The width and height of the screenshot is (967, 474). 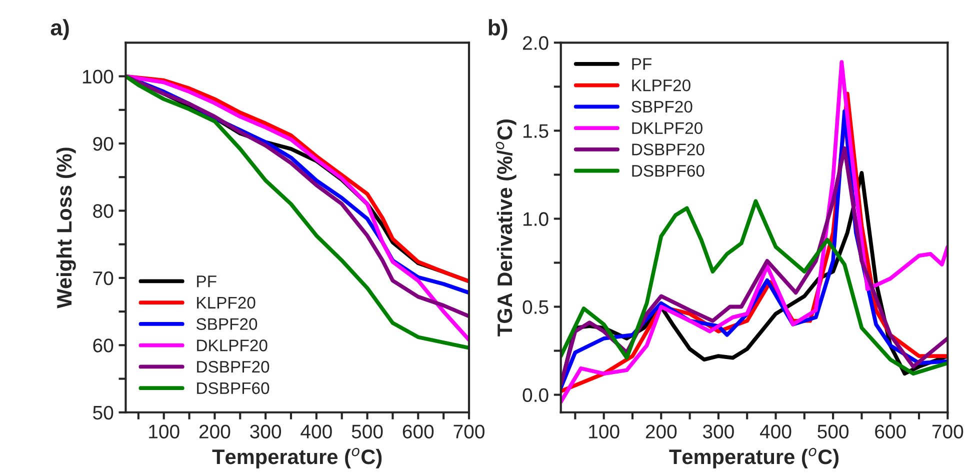 What do you see at coordinates (754, 287) in the screenshot?
I see `line-series` at bounding box center [754, 287].